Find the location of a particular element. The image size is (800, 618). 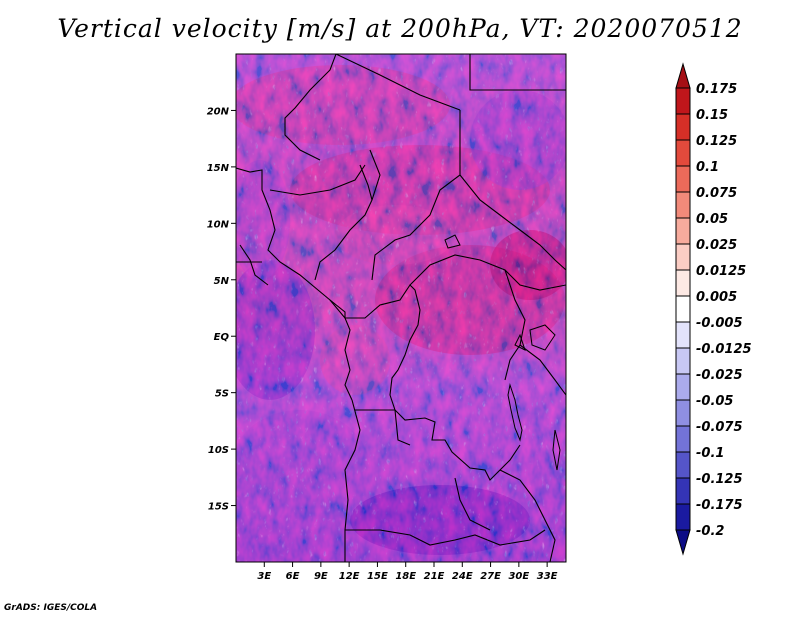

colorbar-label: -0.0125 is located at coordinates (724, 349).